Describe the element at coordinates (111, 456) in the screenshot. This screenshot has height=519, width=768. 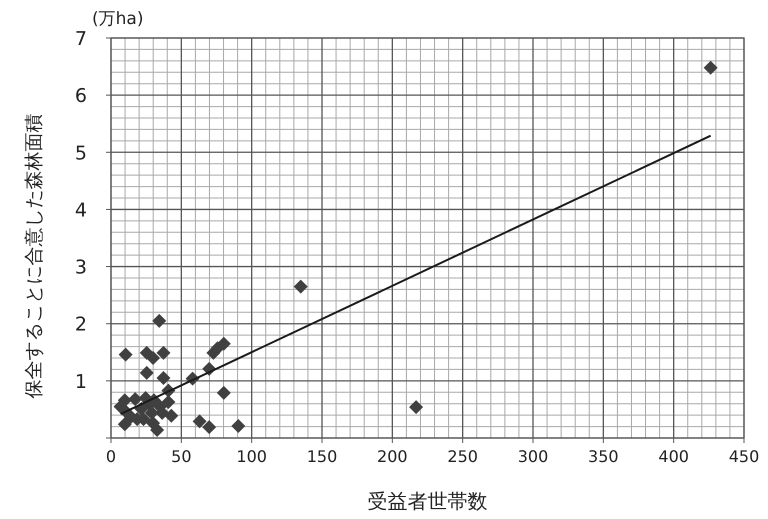
I see `x-tick-label: 0` at that location.